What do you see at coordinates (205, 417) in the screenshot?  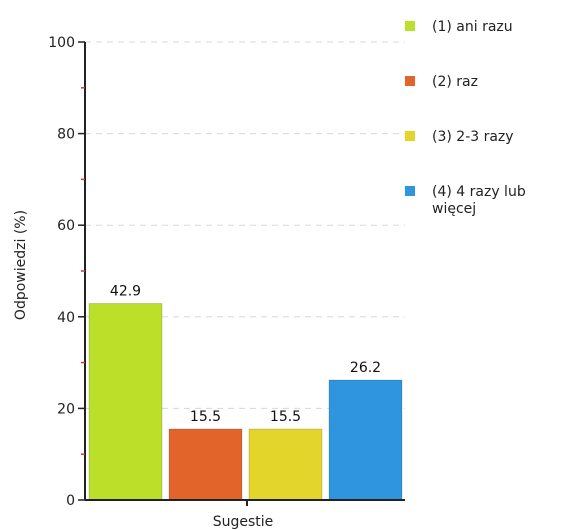 I see `data-label-2: 15.5` at bounding box center [205, 417].